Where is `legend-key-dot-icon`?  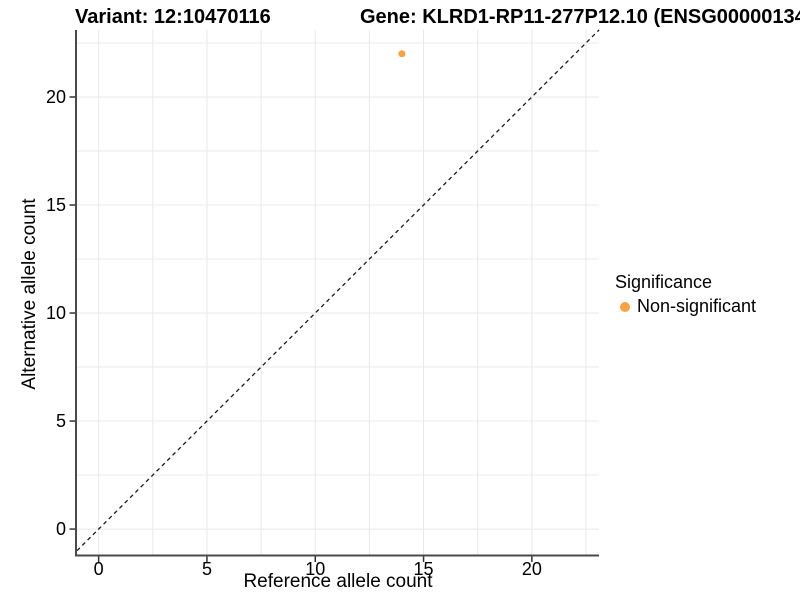 legend-key-dot-icon is located at coordinates (625, 306).